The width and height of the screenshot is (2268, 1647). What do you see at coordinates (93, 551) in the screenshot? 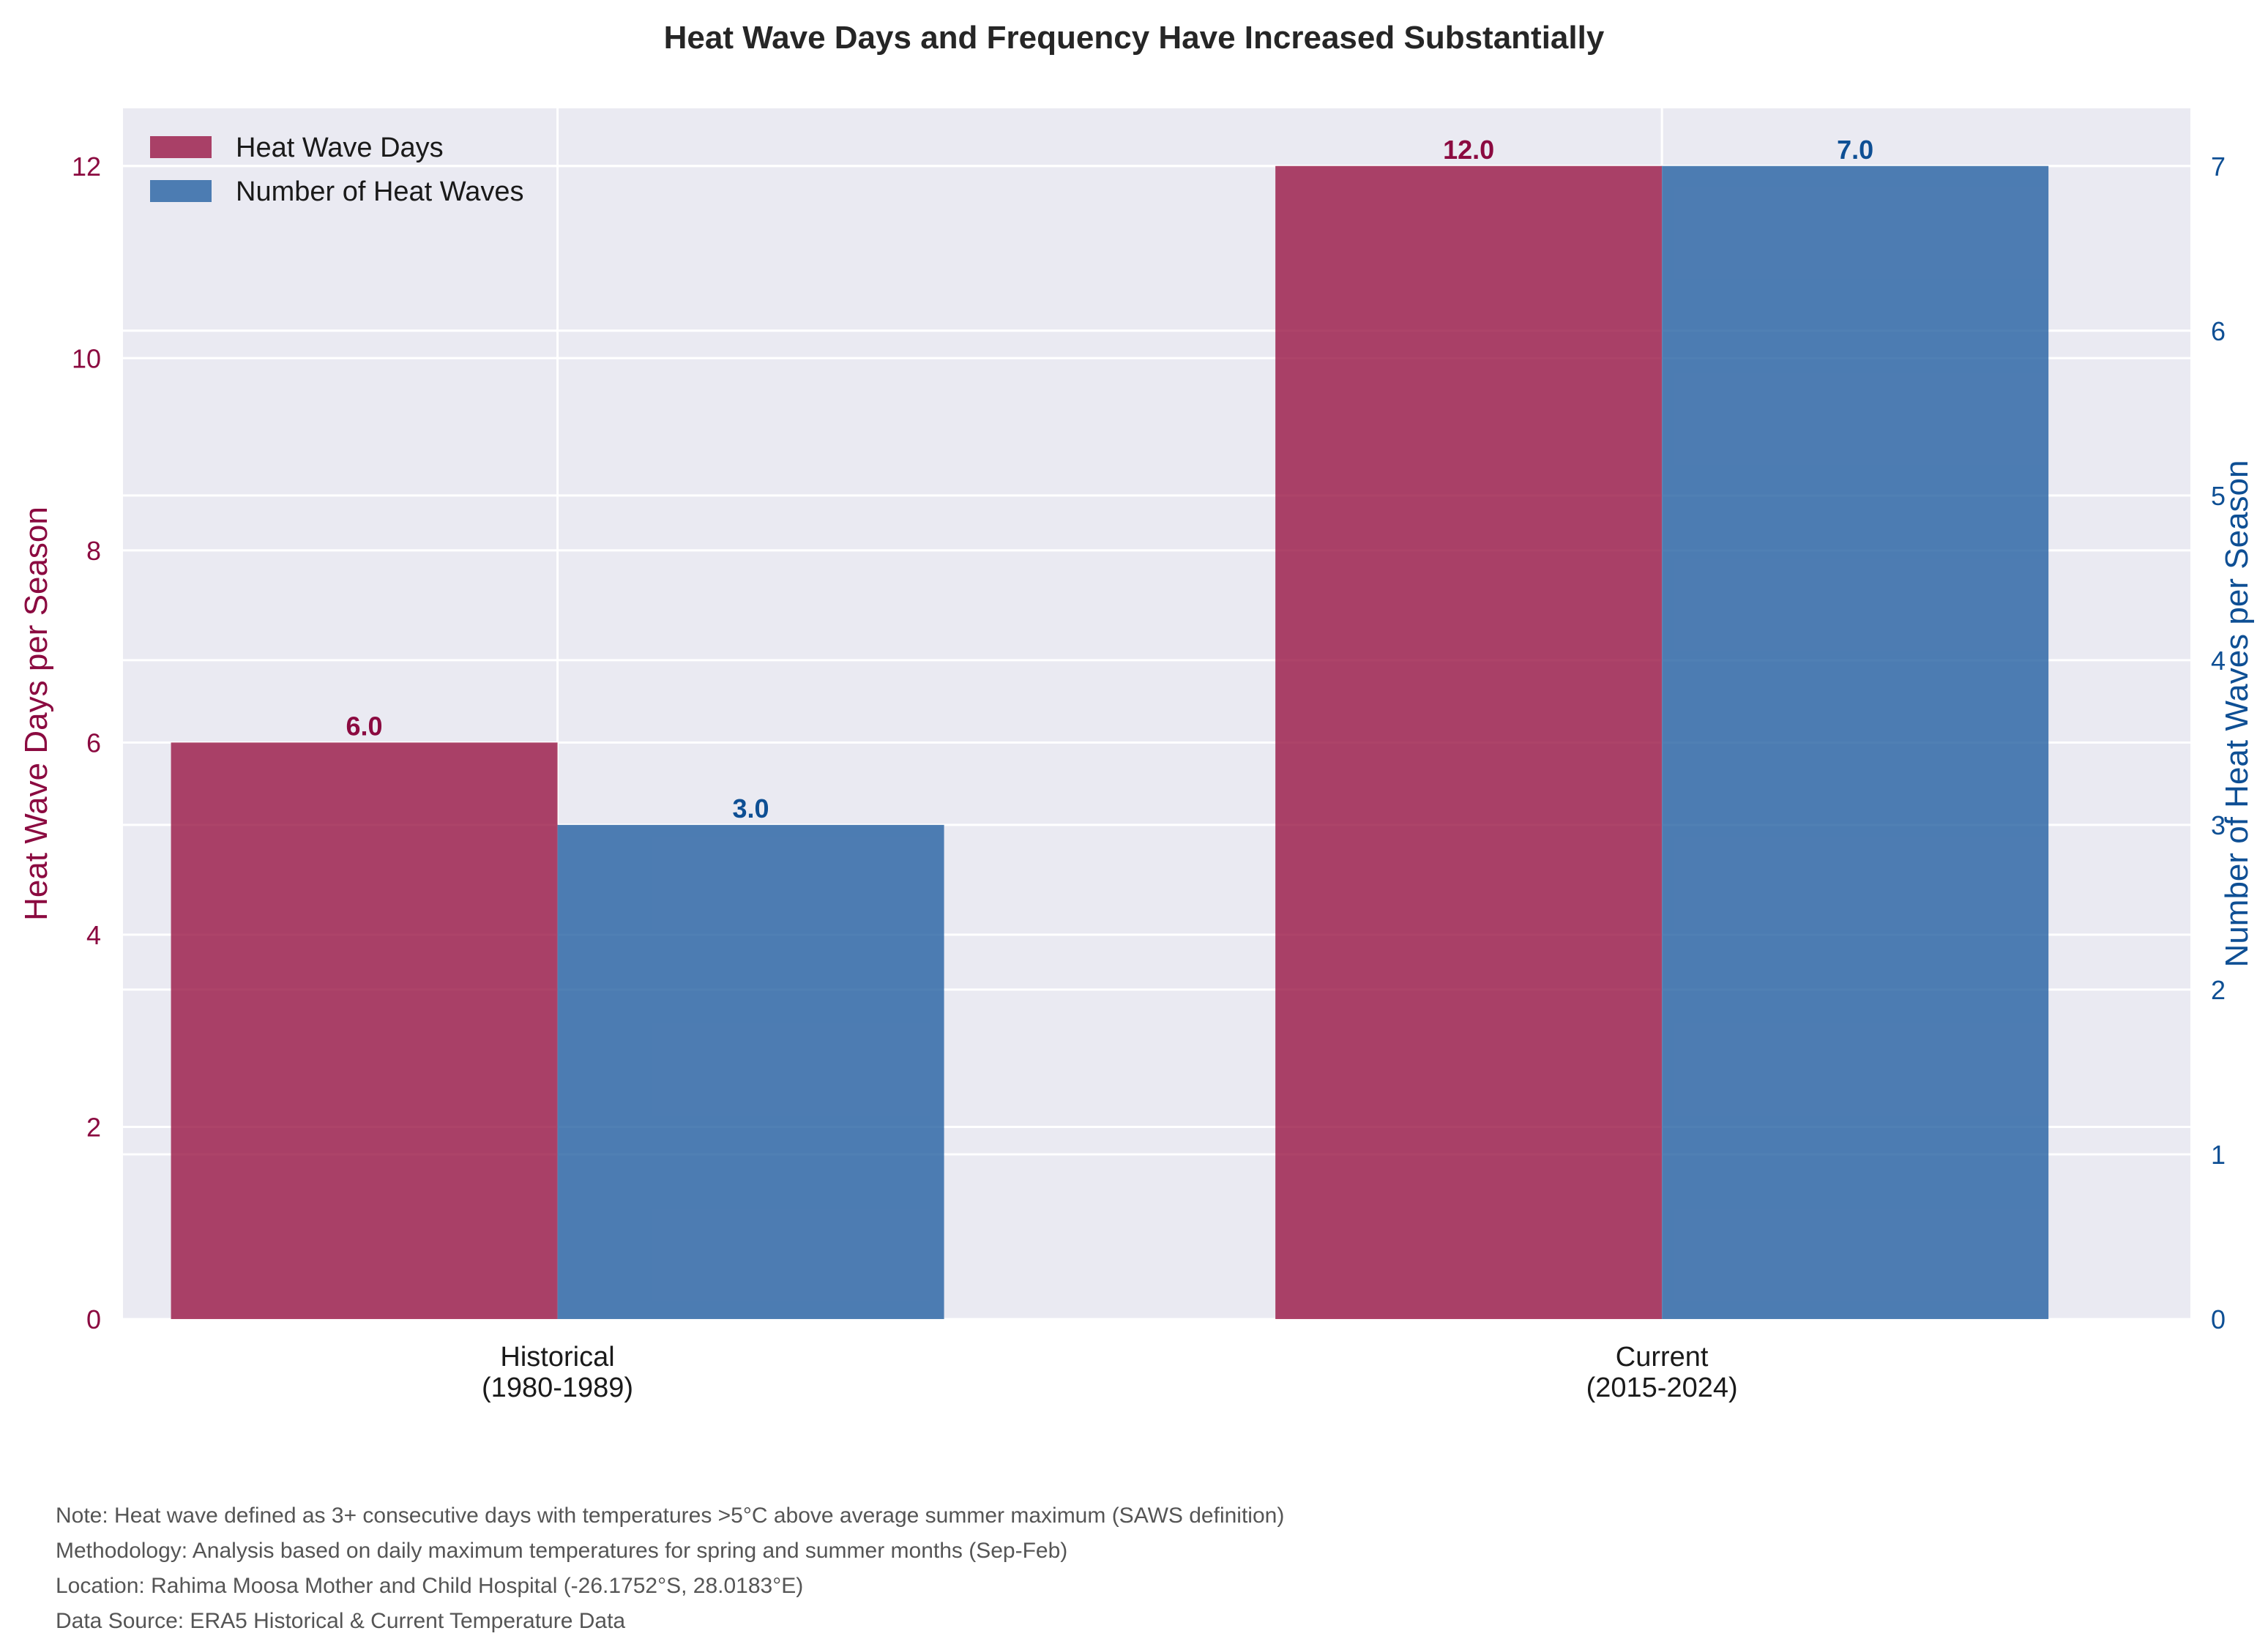
I see `y-left-tick-label: 8` at bounding box center [93, 551].